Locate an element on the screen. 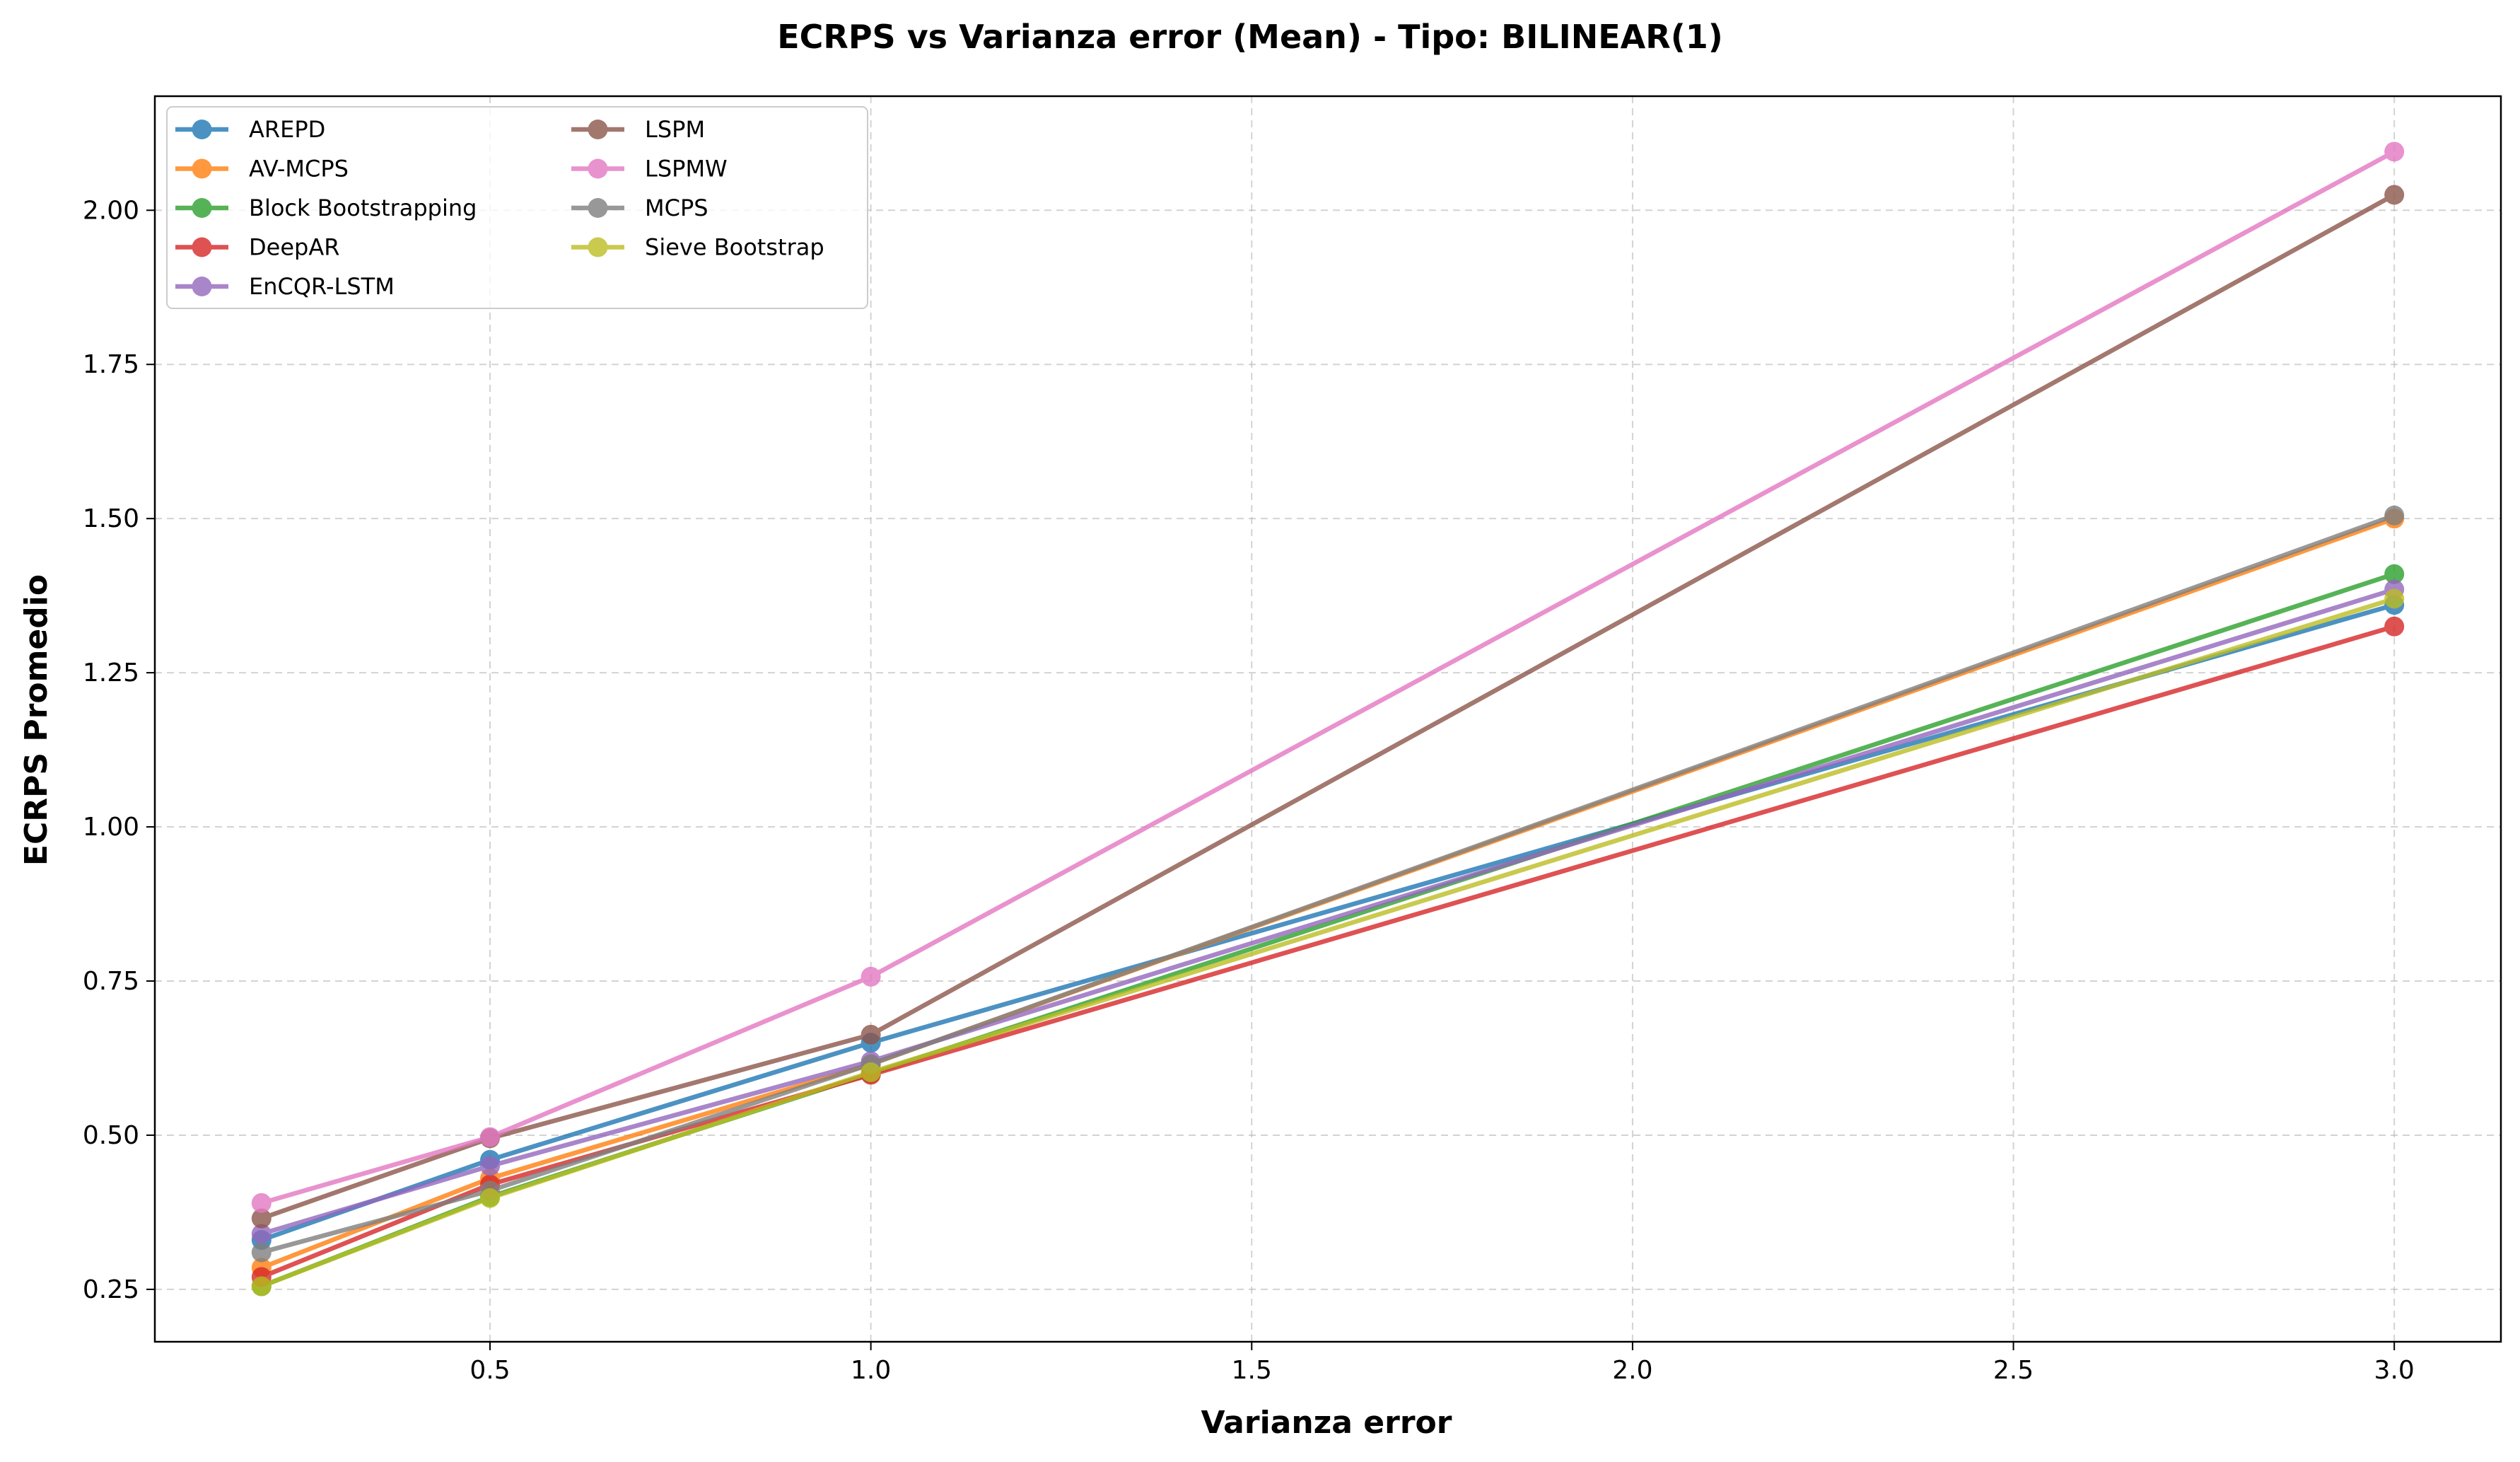  legend-item-deepar: DeepAR is located at coordinates (257, 247).